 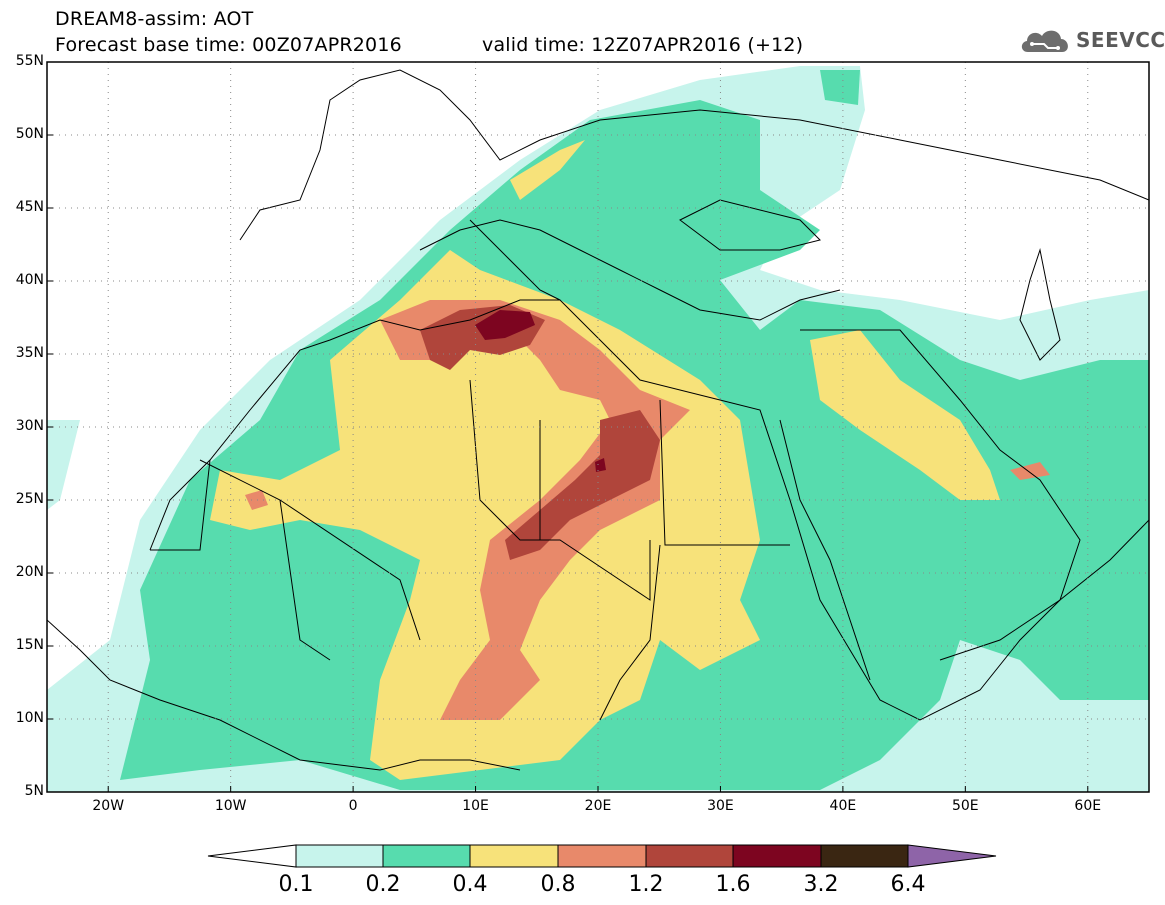 What do you see at coordinates (514, 856) in the screenshot?
I see `colorbar-swatch-0.4` at bounding box center [514, 856].